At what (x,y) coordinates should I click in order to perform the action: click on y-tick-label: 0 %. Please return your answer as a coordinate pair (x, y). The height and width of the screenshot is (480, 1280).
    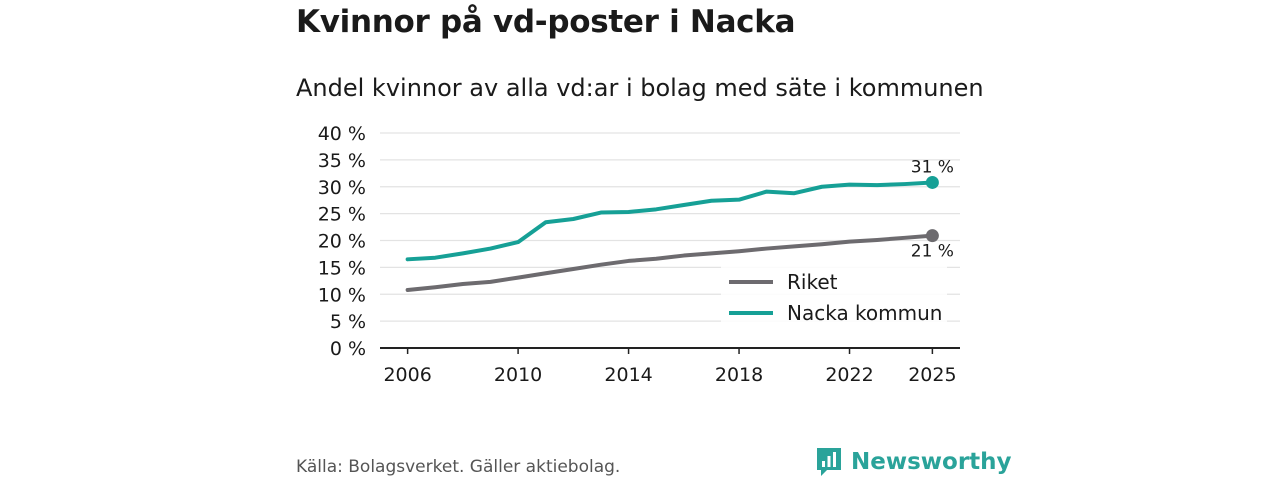
    Looking at the image, I should click on (348, 349).